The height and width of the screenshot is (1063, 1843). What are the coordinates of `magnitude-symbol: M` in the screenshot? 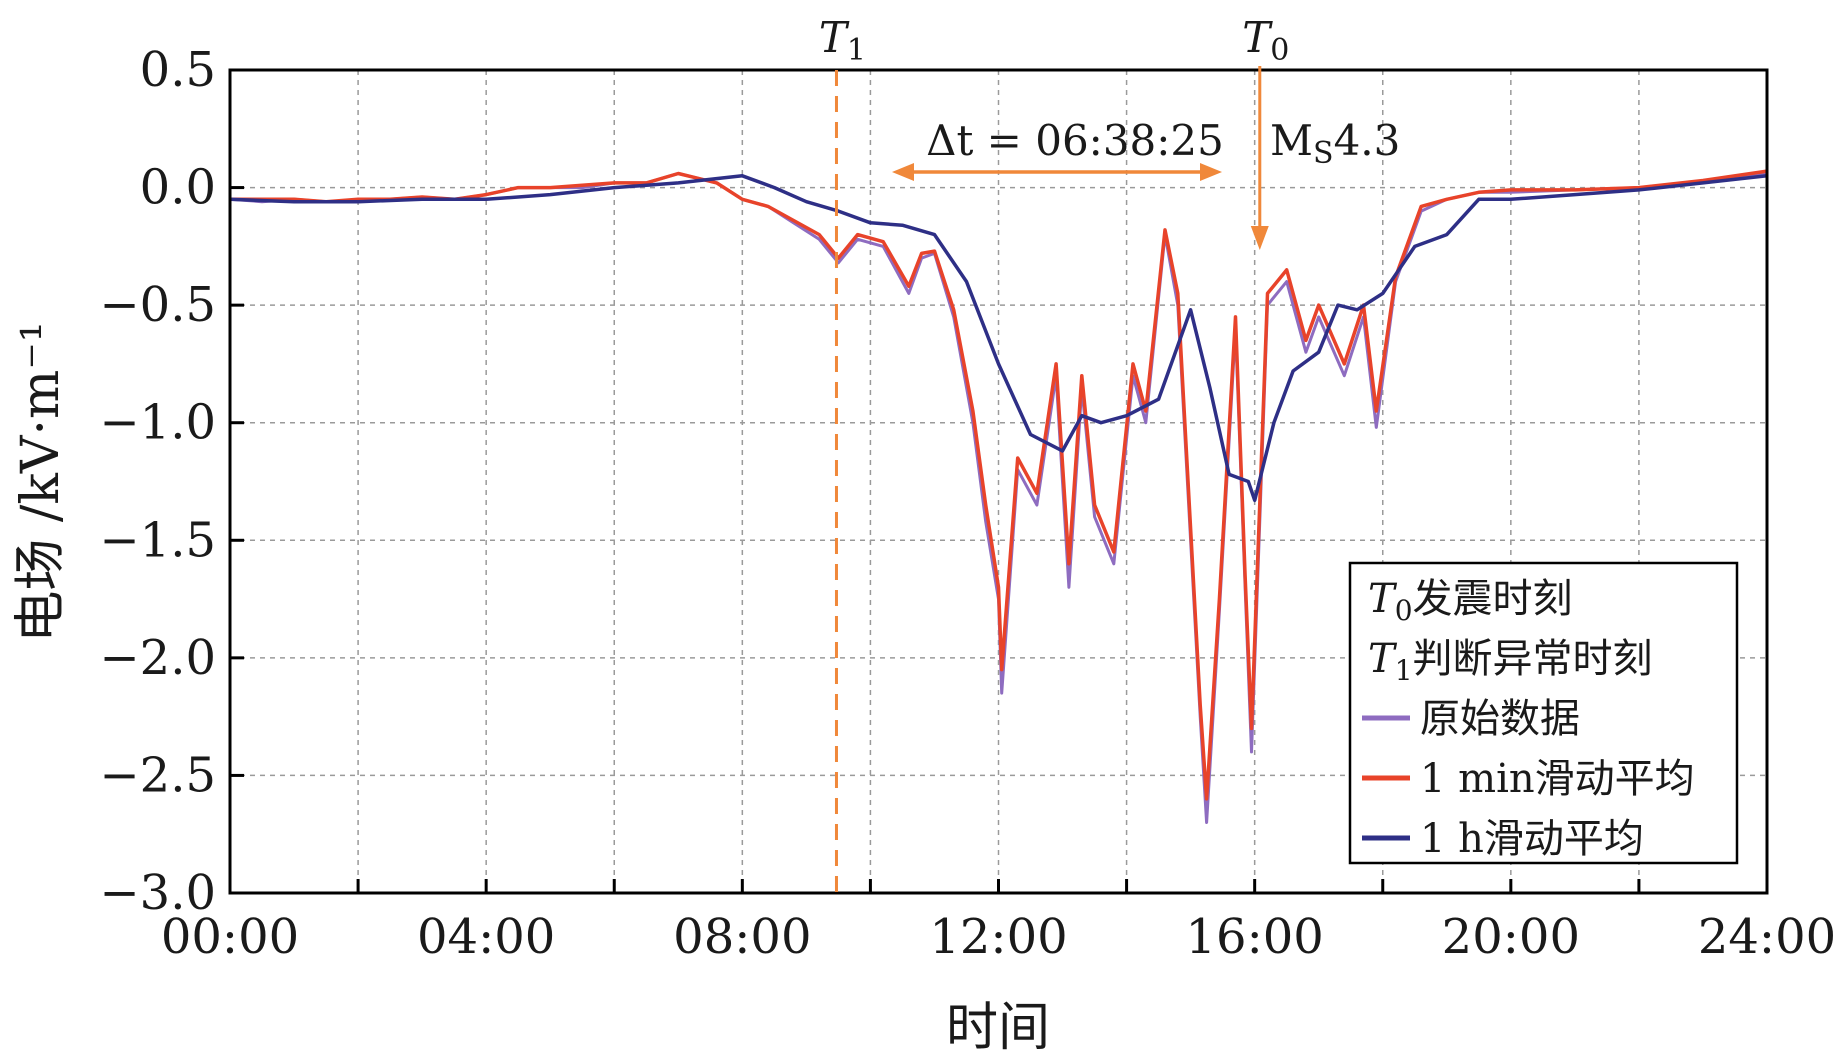 It's located at (1291, 140).